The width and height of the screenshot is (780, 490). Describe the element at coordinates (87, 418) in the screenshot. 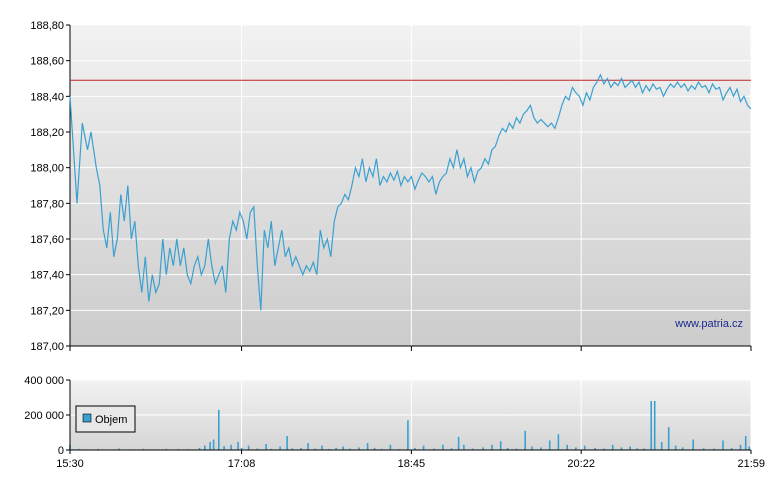

I see `legend-swatch` at that location.